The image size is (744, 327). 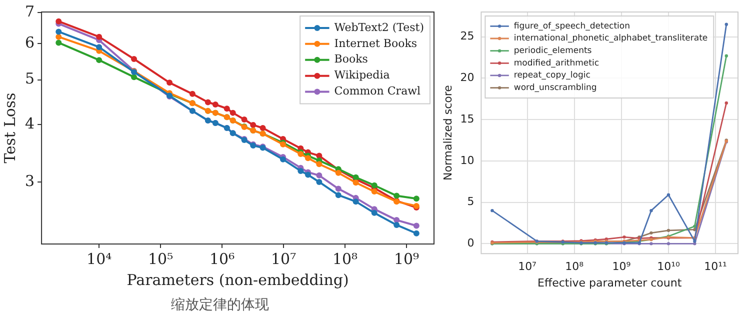 I want to click on y-tick-label: 3, so click(x=29, y=181).